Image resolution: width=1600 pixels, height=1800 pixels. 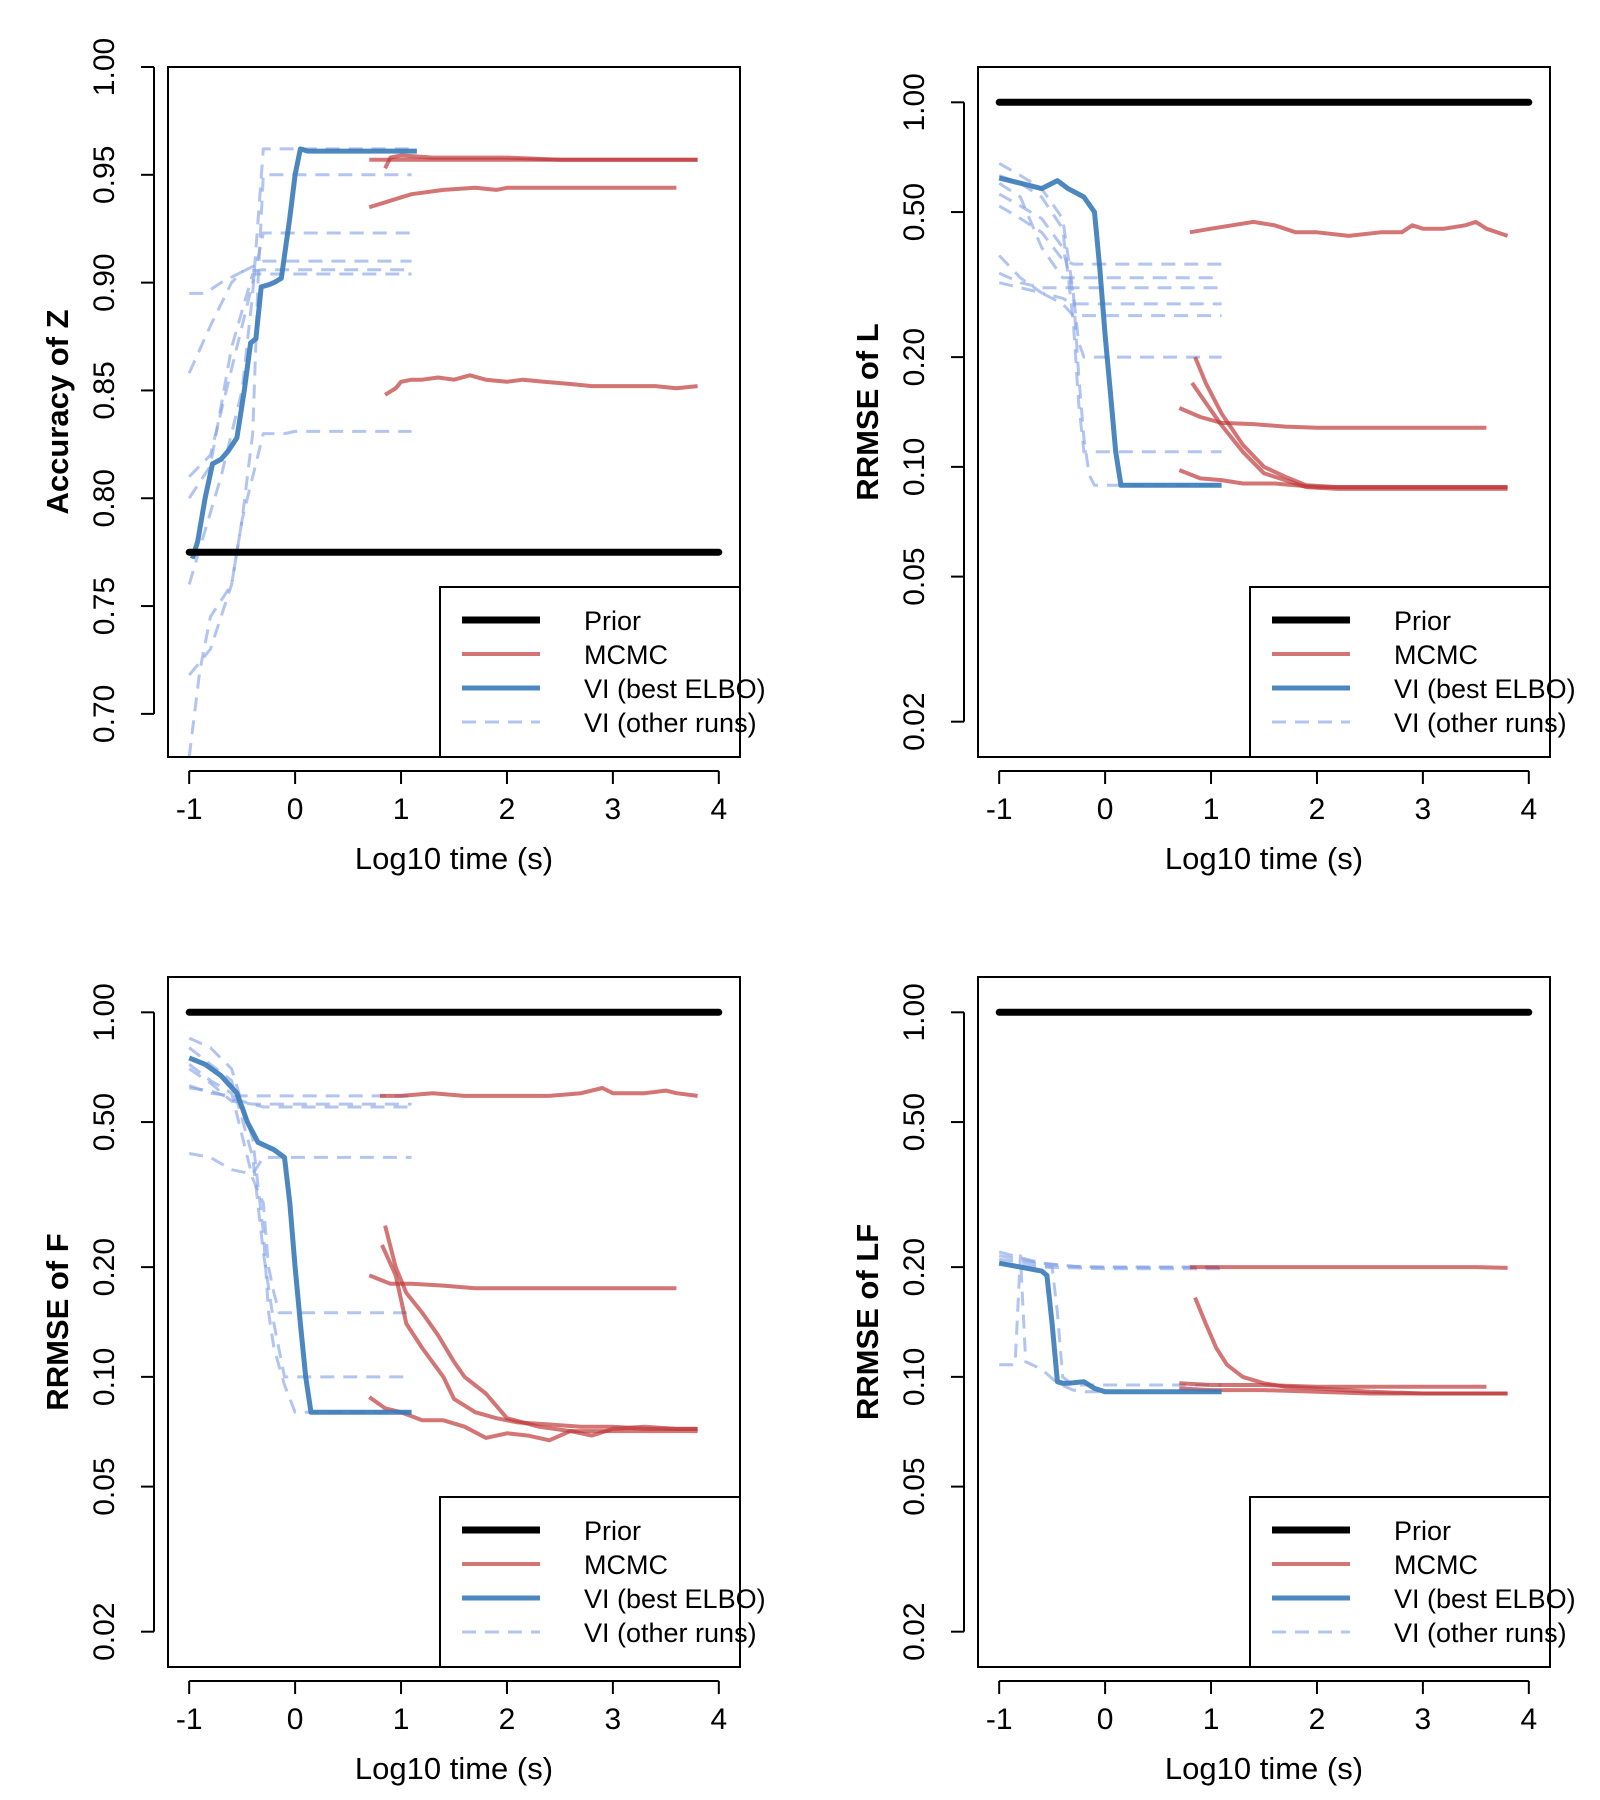 What do you see at coordinates (104, 498) in the screenshot?
I see `y-tick-label: 0.80` at bounding box center [104, 498].